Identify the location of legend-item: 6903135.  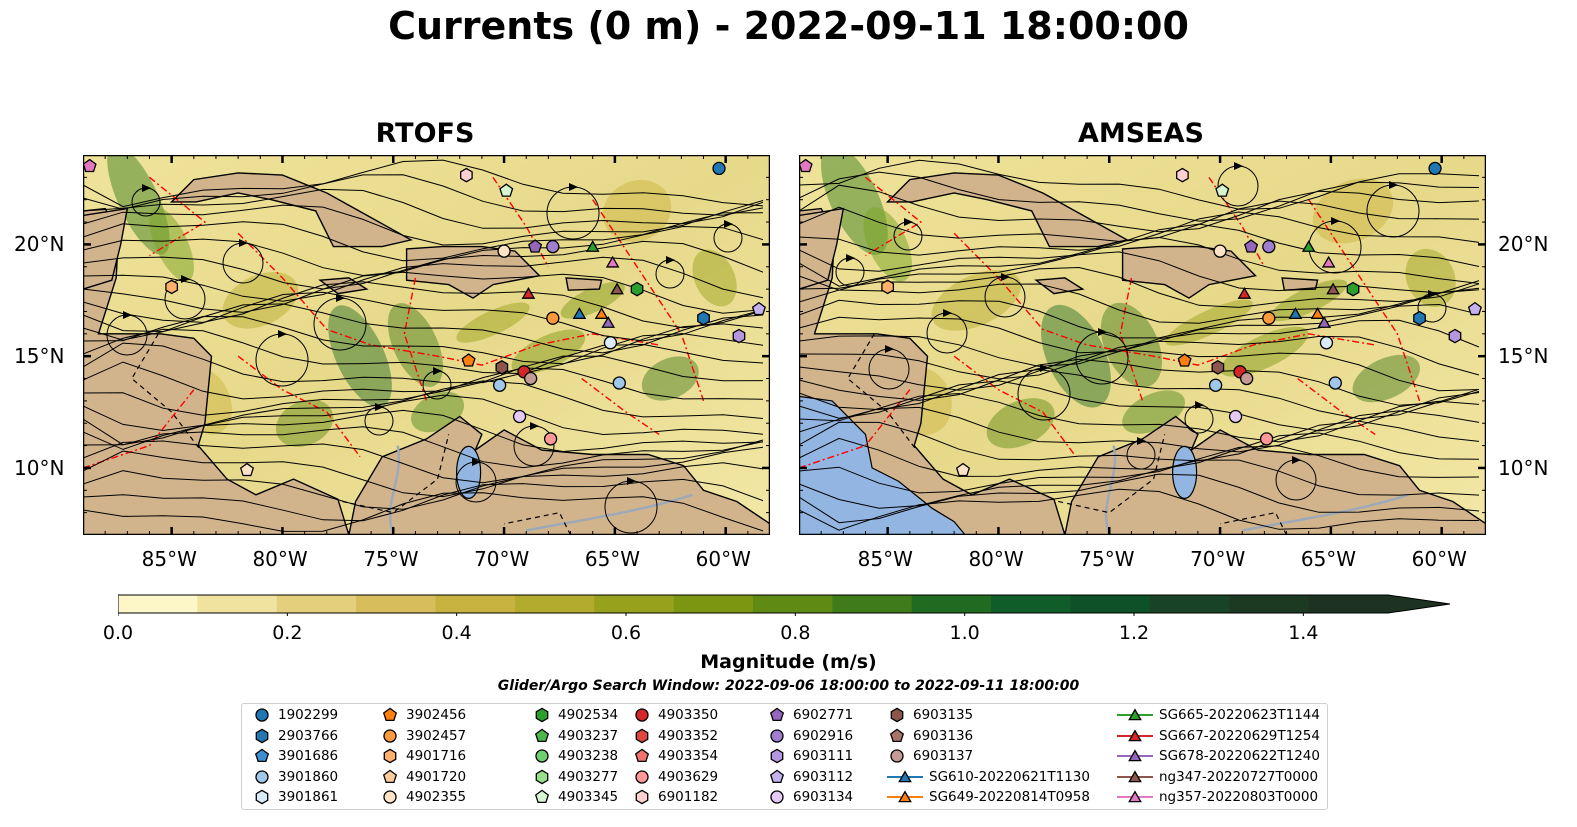
(930, 715).